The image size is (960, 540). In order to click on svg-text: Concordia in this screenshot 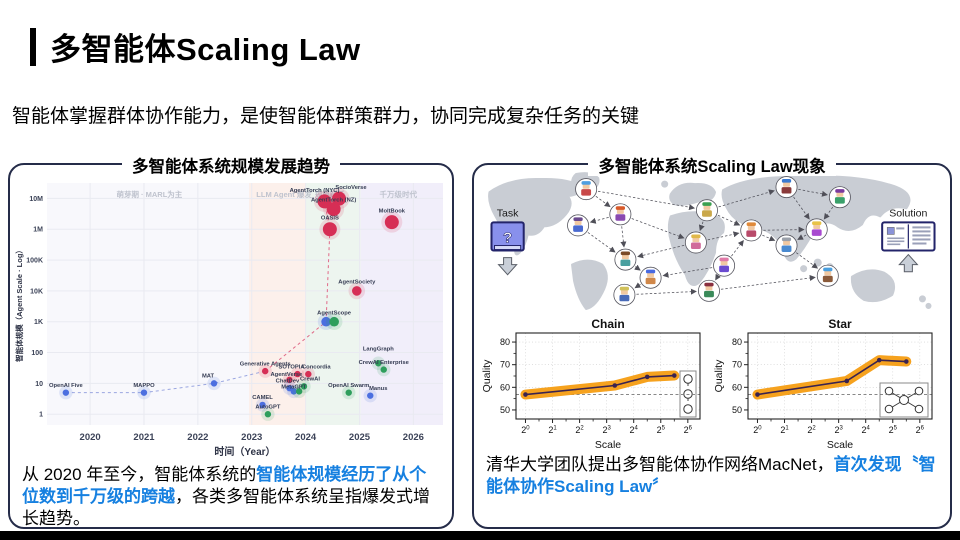, I will do `click(316, 367)`.